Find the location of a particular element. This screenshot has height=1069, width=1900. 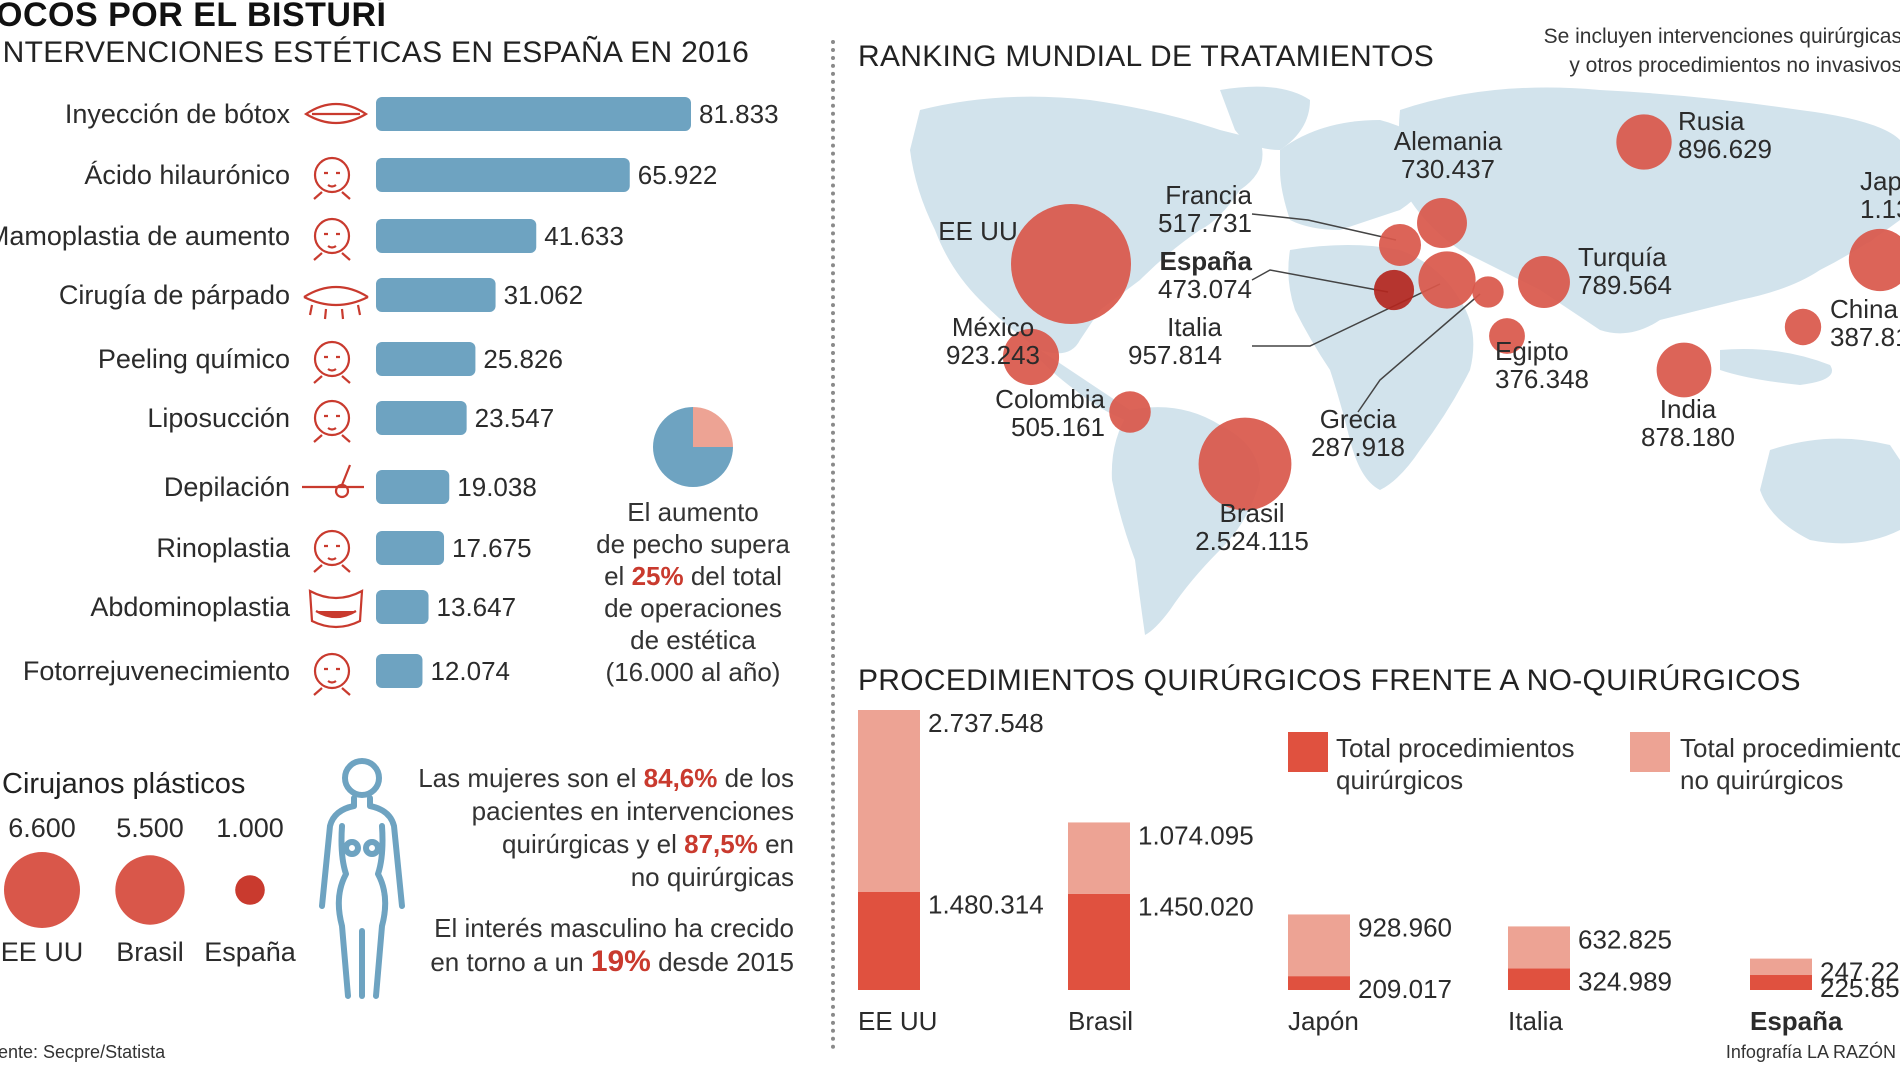

map-country-14: Grecia is located at coordinates (1358, 419).